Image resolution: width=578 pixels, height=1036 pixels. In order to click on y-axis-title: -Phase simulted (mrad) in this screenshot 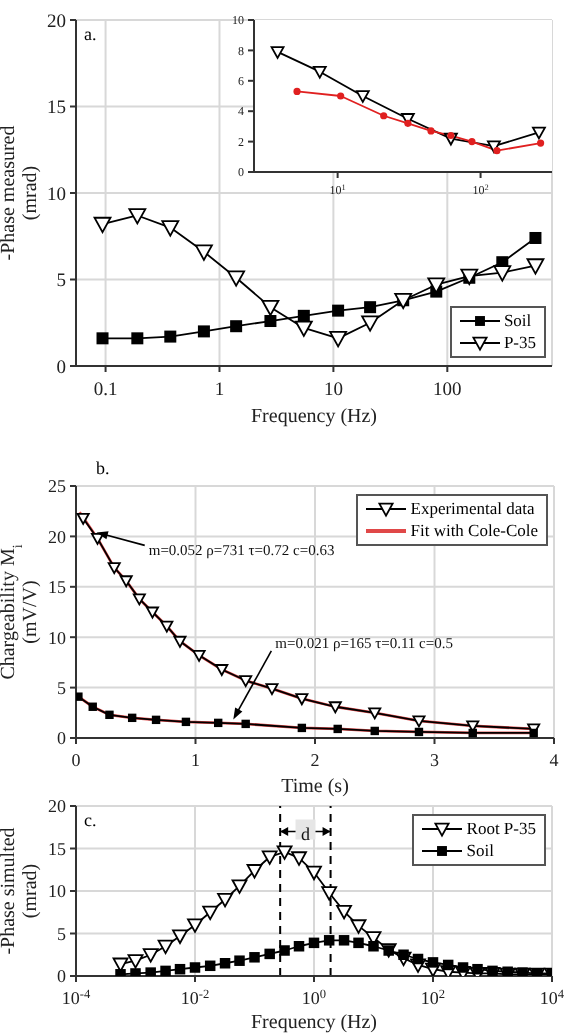, I will do `click(21, 891)`.